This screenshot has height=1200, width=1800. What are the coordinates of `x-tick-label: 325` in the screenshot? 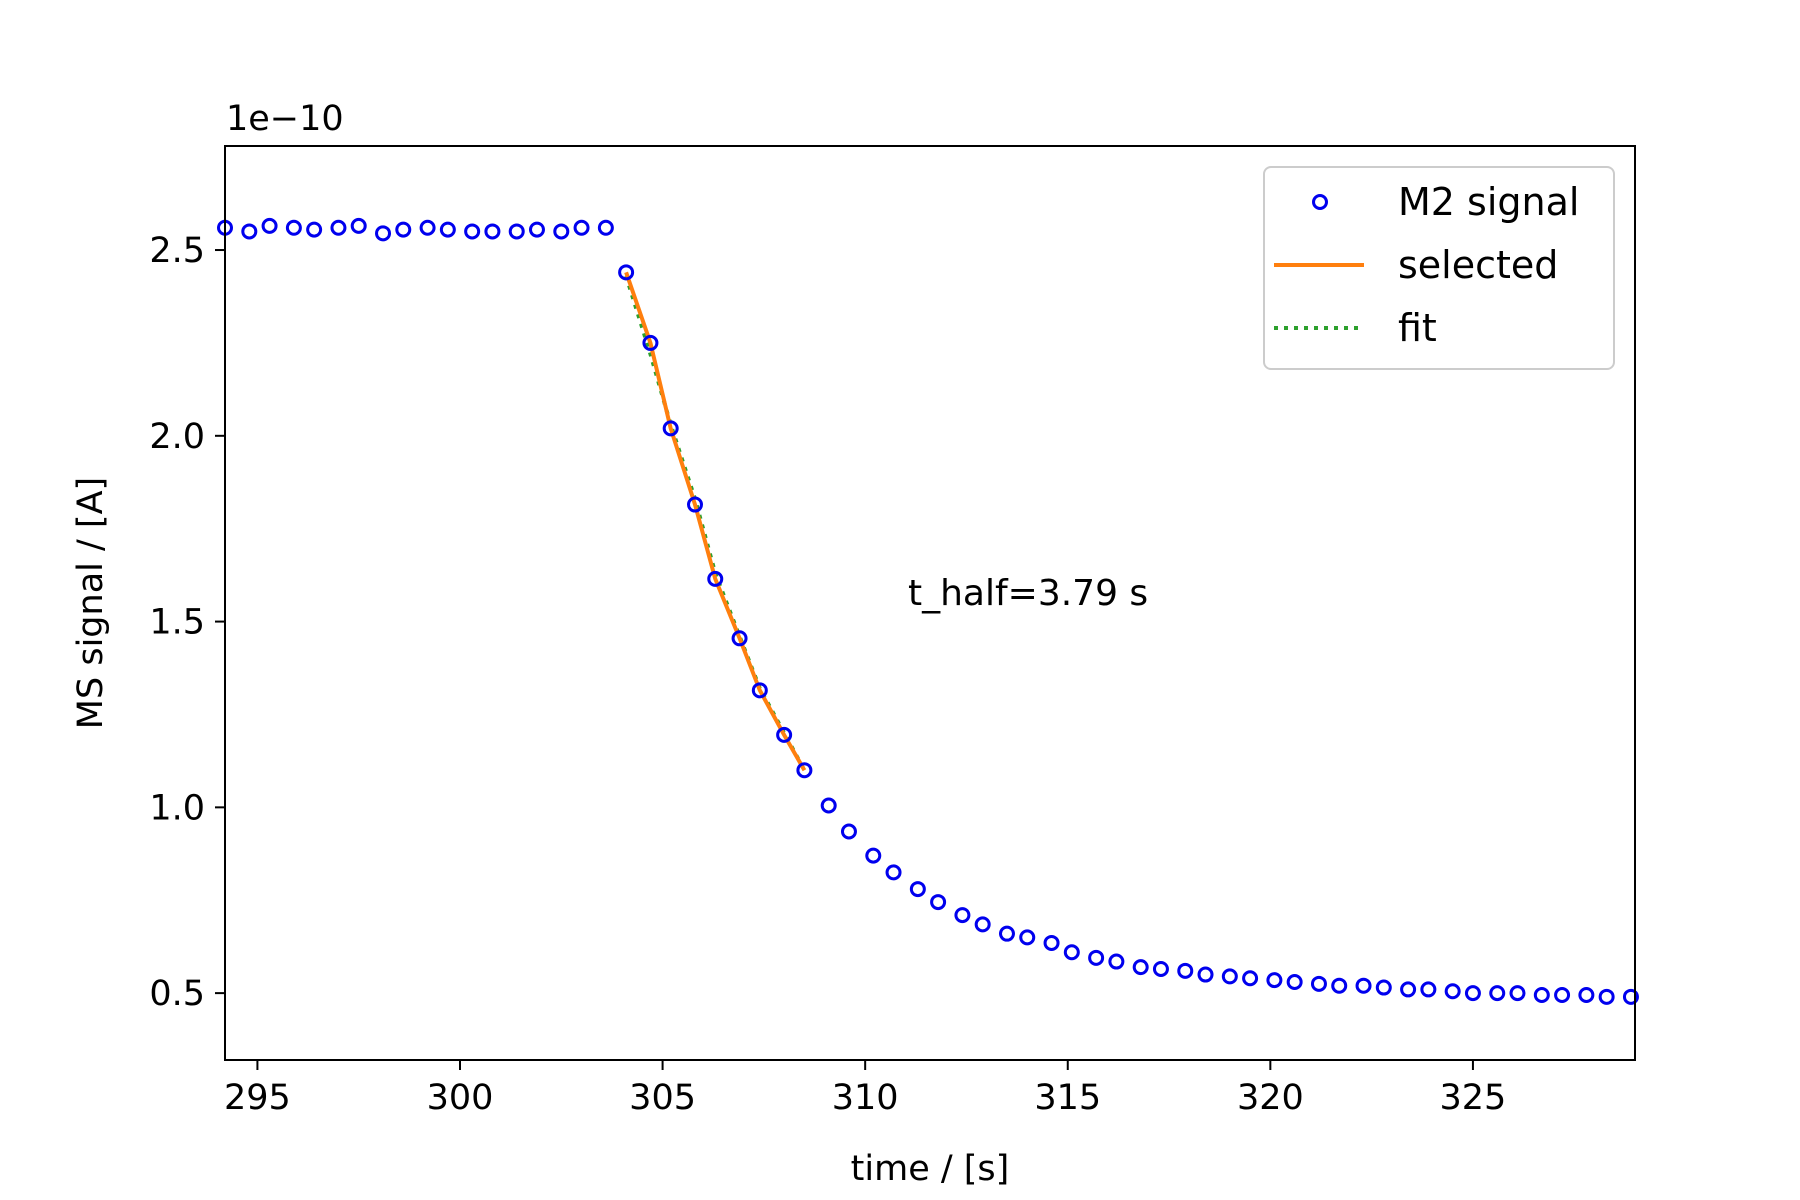 It's located at (1473, 1098).